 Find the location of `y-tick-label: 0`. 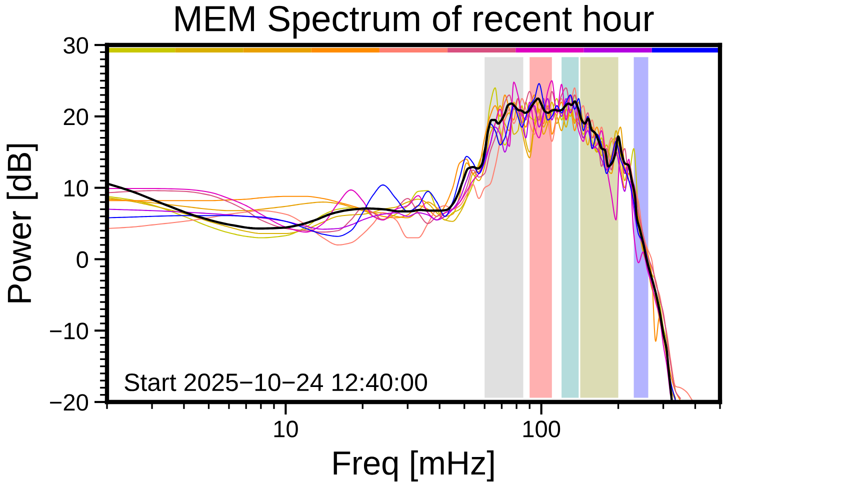

y-tick-label: 0 is located at coordinates (82, 259).